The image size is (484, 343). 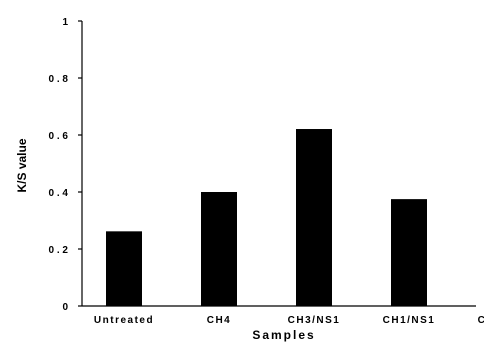 What do you see at coordinates (314, 320) in the screenshot?
I see `x-tick-label: CH3/NS1` at bounding box center [314, 320].